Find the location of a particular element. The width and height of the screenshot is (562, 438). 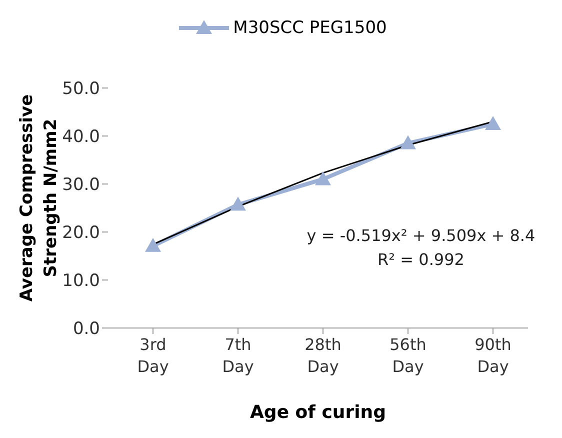

y-axis-title: Average Compressive Strength N/mm2 is located at coordinates (39, 198).